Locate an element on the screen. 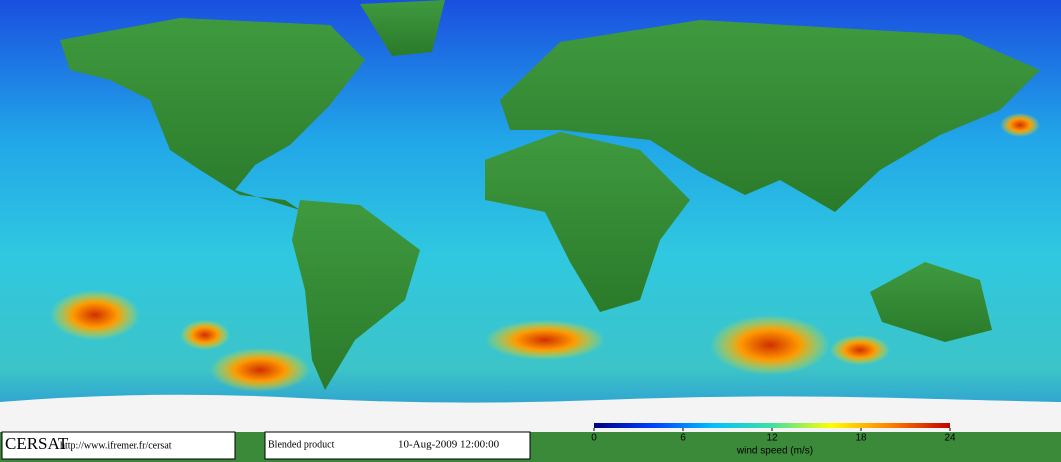  colorbar-ticks: 0 6 12 18 24 is located at coordinates (773, 436).